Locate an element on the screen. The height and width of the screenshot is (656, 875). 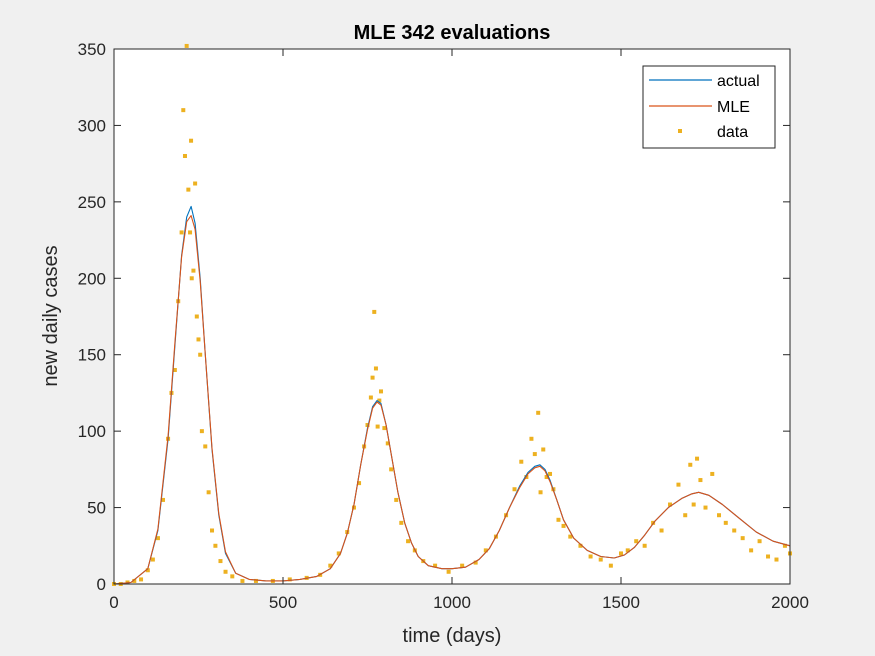
legend-label-actual: actual is located at coordinates (738, 81).